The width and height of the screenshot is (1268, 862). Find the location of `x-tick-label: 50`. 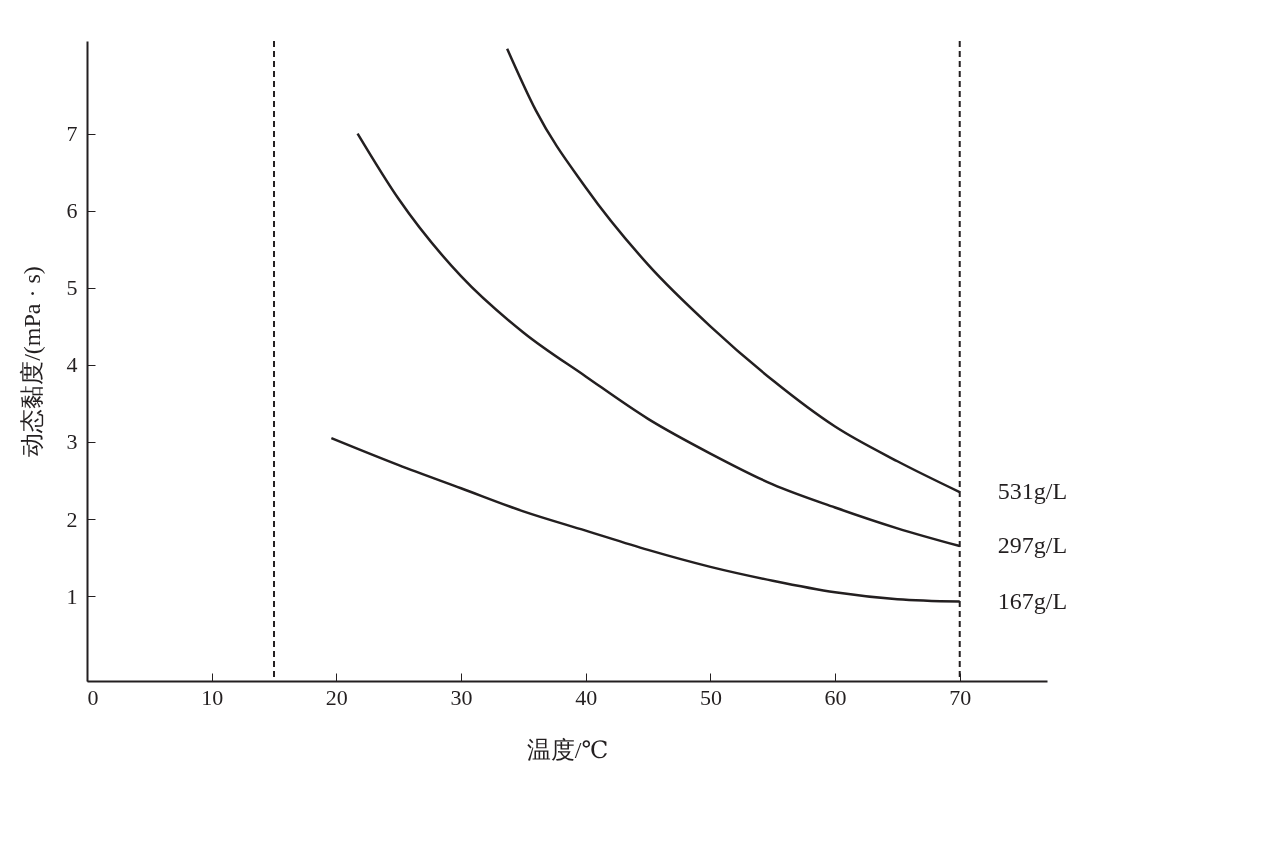

x-tick-label: 50 is located at coordinates (710, 697).